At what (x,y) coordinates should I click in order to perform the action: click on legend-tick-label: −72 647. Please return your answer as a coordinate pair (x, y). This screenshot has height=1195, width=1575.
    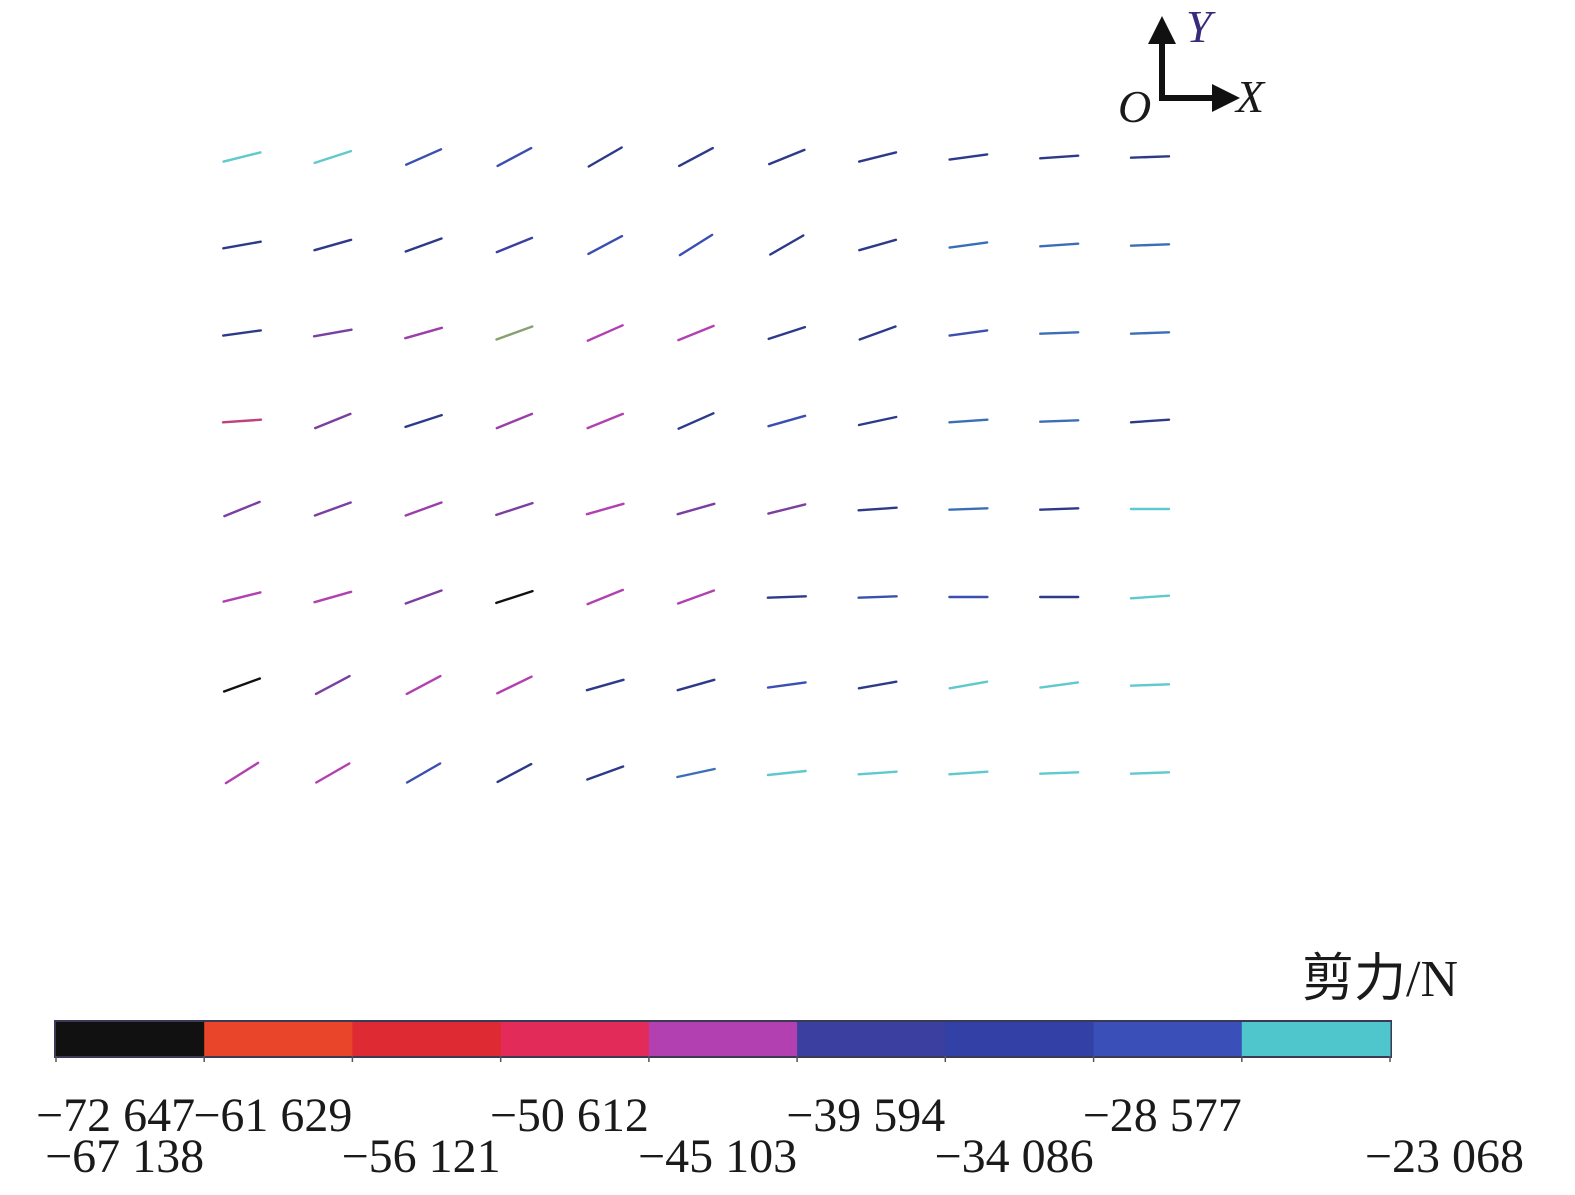
    Looking at the image, I should click on (115, 1115).